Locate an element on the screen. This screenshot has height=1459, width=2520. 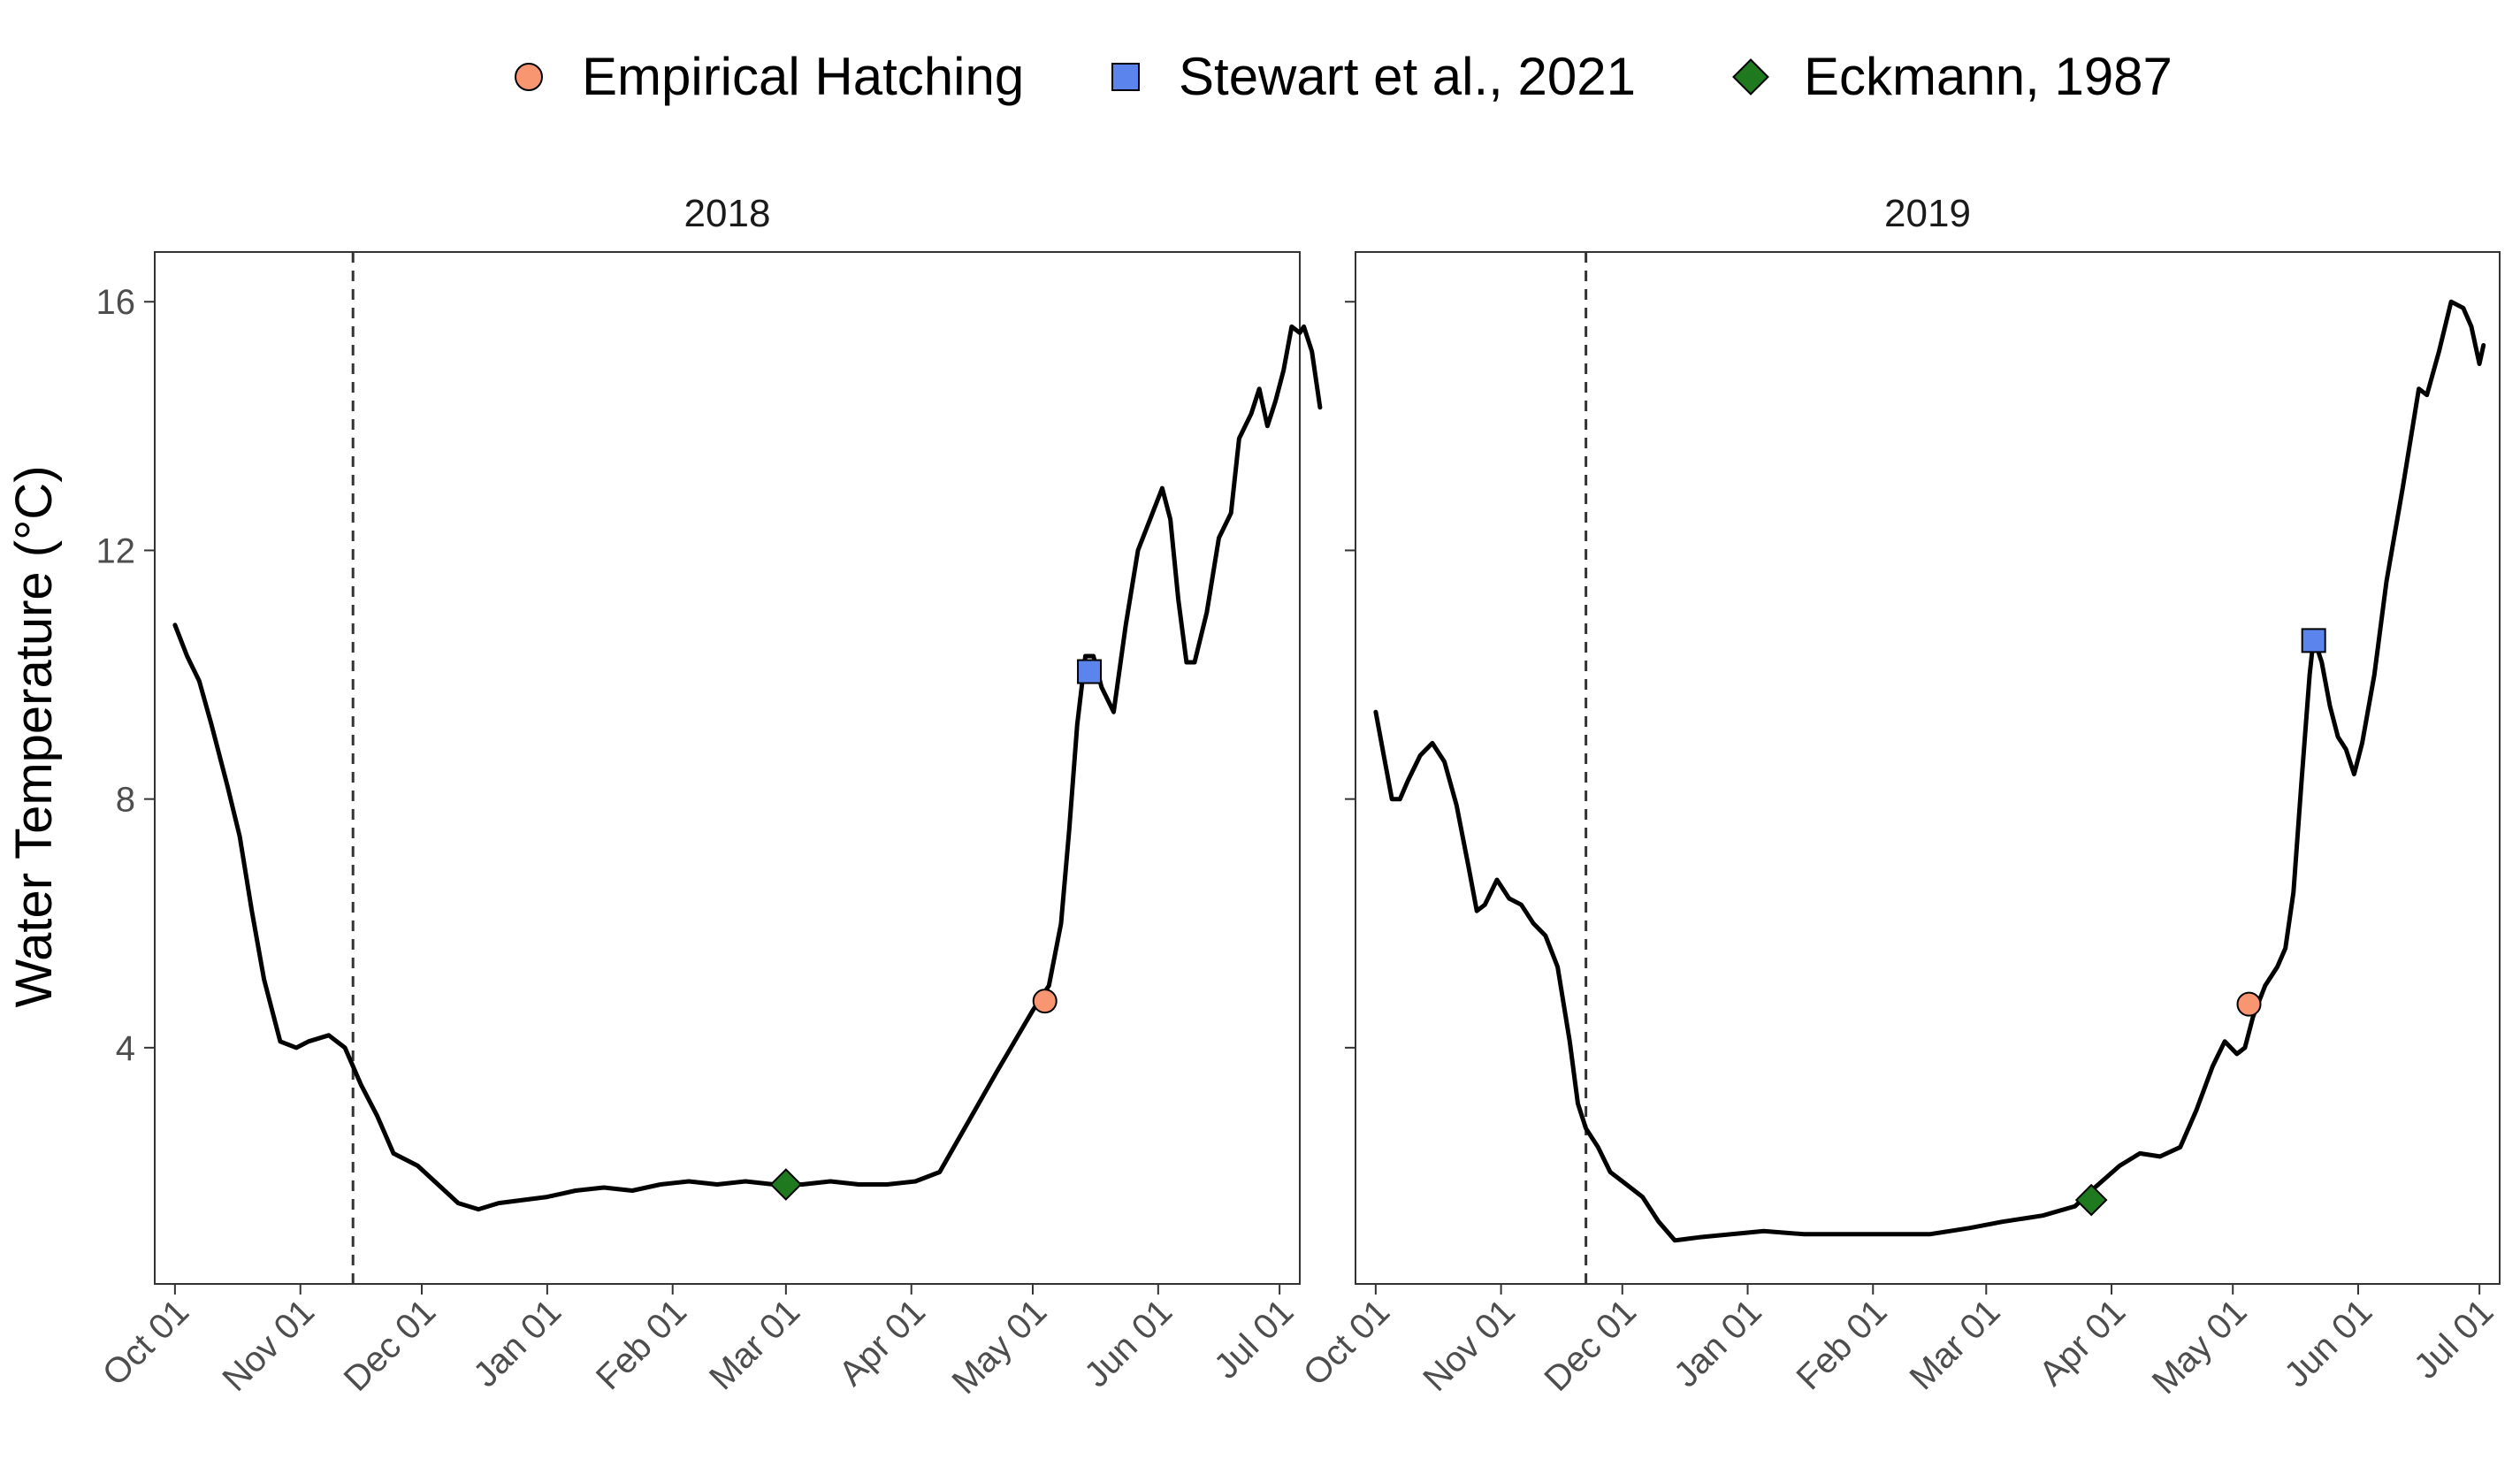
legend-key-eckmann-1987 is located at coordinates (1750, 76).